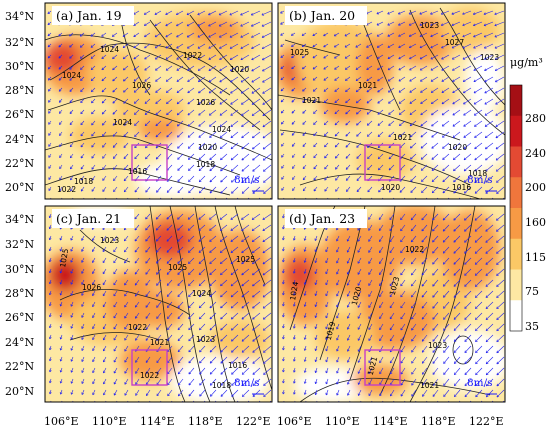  Describe the element at coordinates (516, 316) in the screenshot. I see `colorbar-swatch` at that location.